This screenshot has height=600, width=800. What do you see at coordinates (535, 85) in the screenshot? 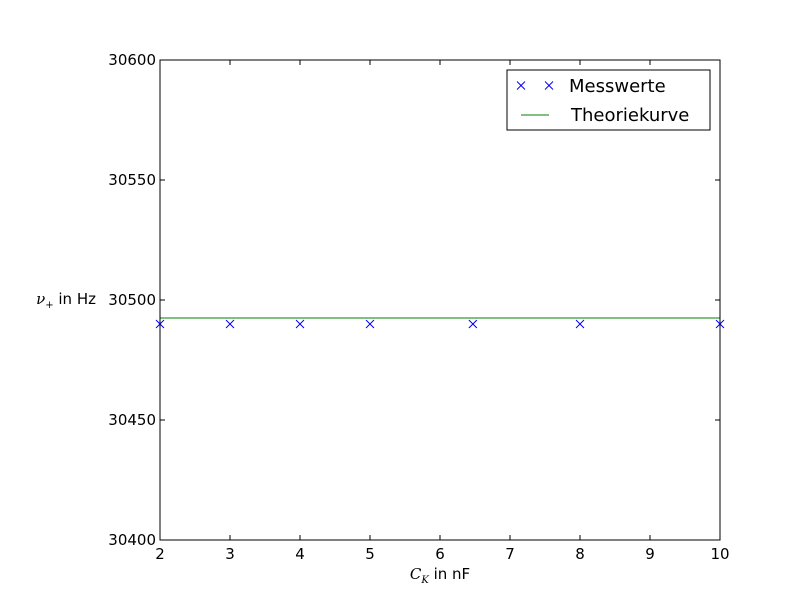
I see `legend-marker-messwerte` at bounding box center [535, 85].